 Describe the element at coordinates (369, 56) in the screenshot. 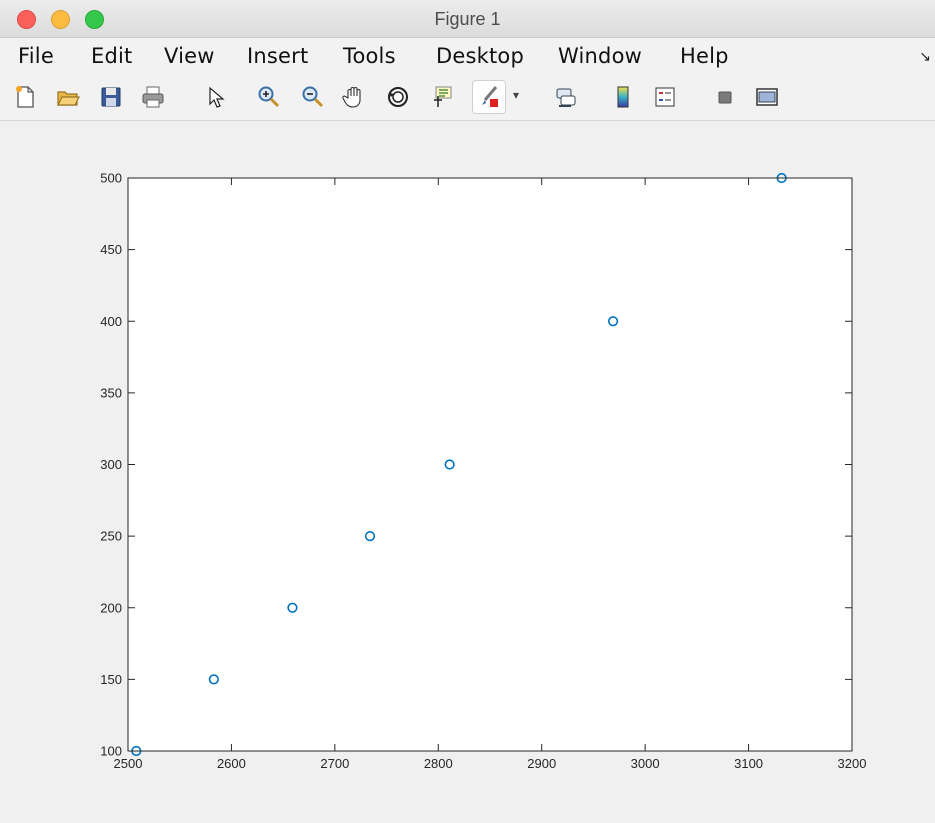

I see `menu-tools: Tools` at that location.